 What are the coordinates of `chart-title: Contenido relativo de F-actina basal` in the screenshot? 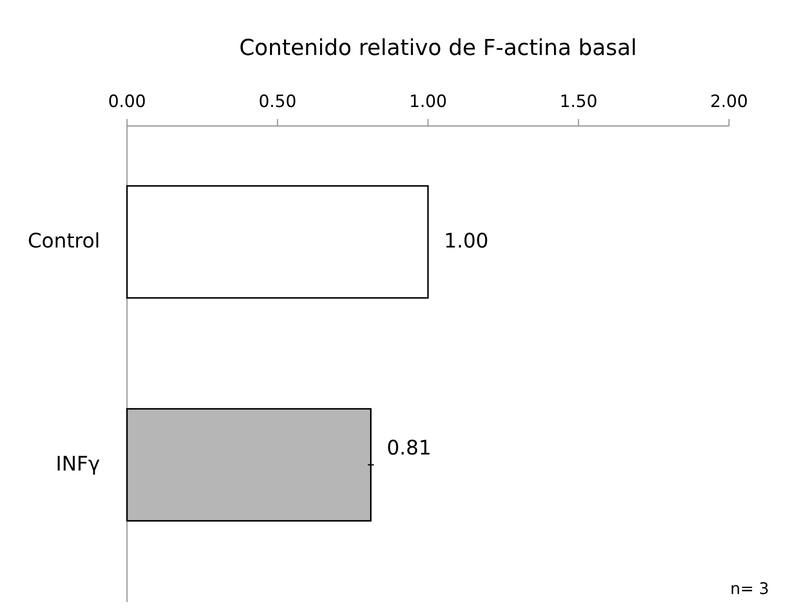 It's located at (438, 48).